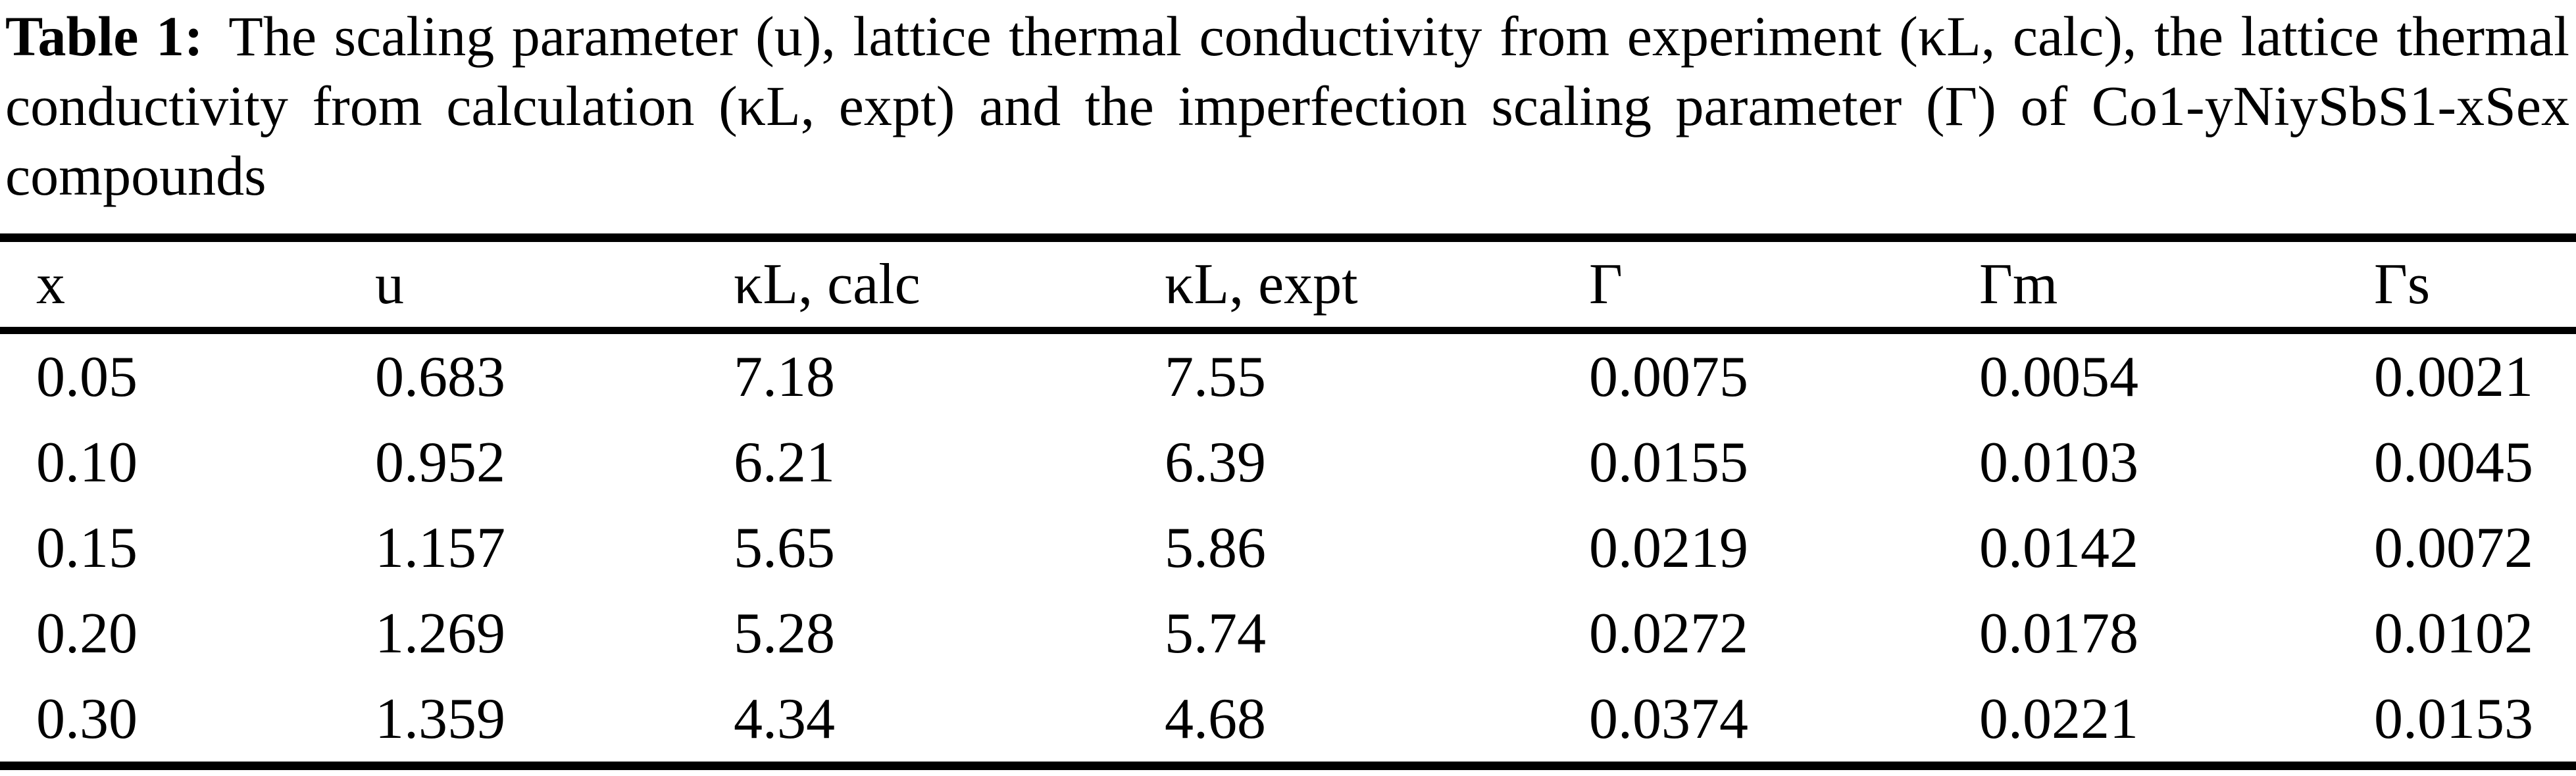 The height and width of the screenshot is (776, 2576). I want to click on cell-kl-expt: 5.86, so click(1215, 548).